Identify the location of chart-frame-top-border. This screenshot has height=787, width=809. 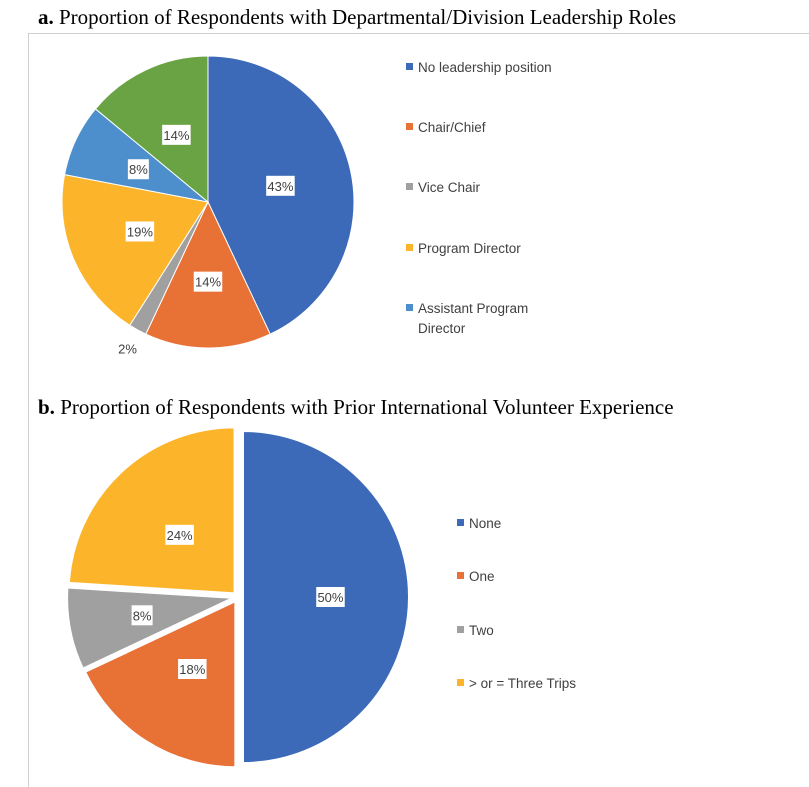
(418, 33).